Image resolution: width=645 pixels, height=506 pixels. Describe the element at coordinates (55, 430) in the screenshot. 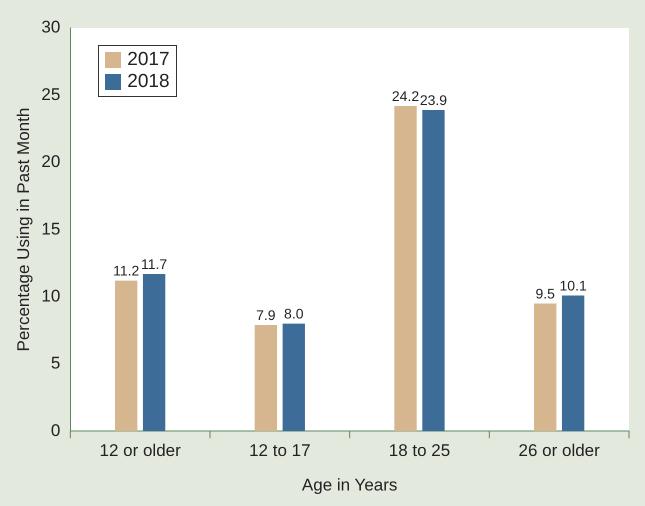

I see `y-tick-label: 0` at that location.